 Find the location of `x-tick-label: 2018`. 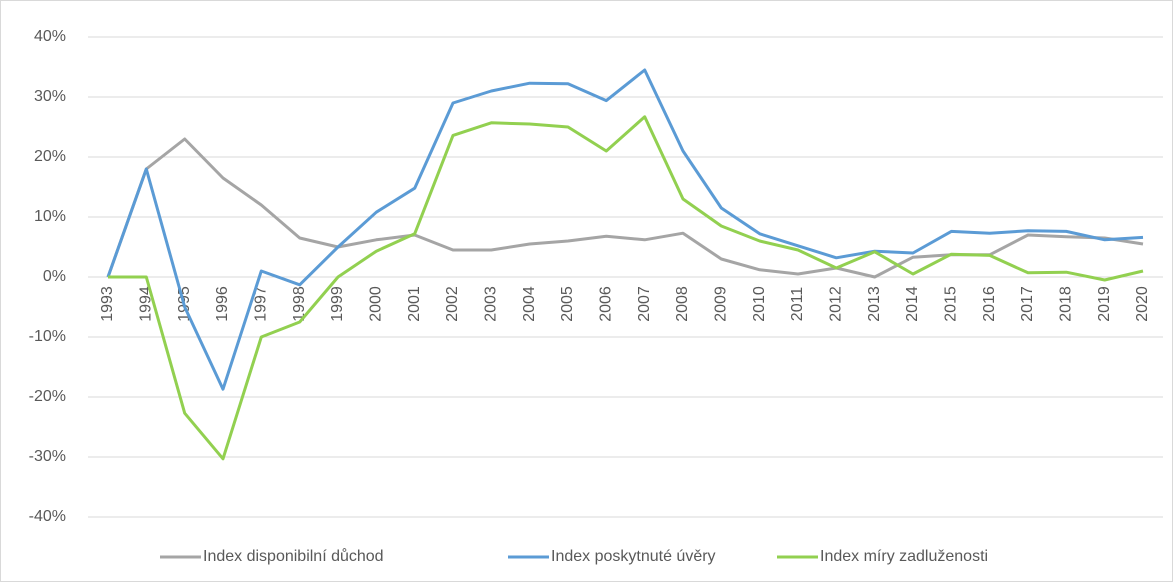

x-tick-label: 2018 is located at coordinates (1066, 304).